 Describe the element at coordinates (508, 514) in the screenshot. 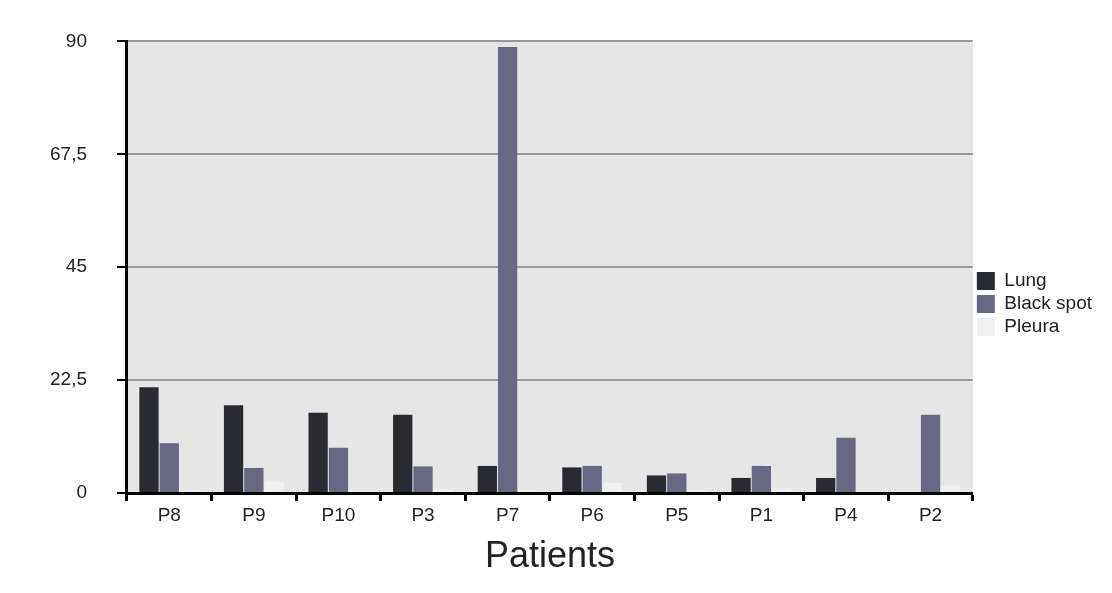

I see `x-tick-label: P7` at that location.